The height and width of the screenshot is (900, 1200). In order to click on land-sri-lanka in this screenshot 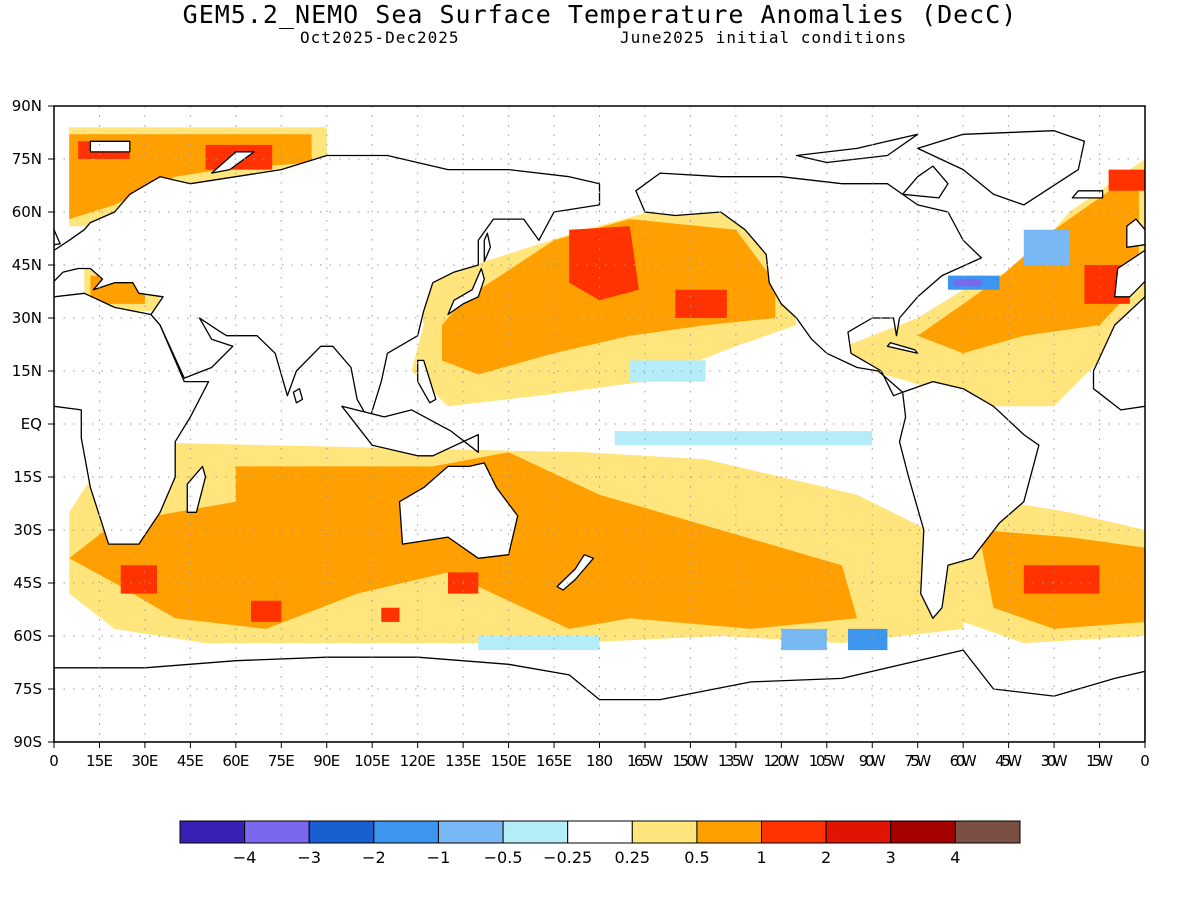, I will do `click(298, 396)`.